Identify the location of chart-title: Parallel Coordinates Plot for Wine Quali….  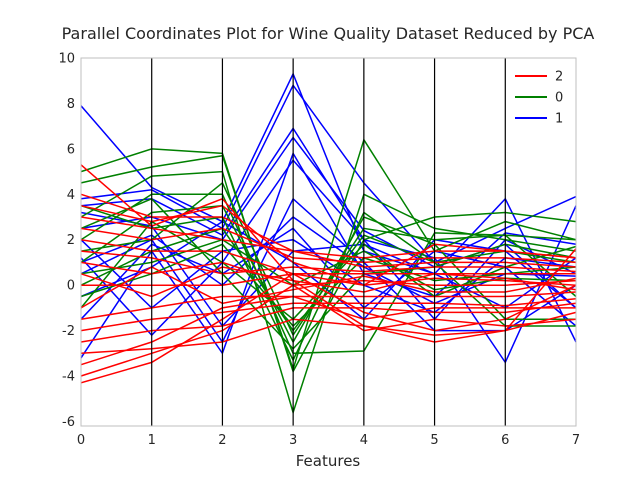
(328, 33).